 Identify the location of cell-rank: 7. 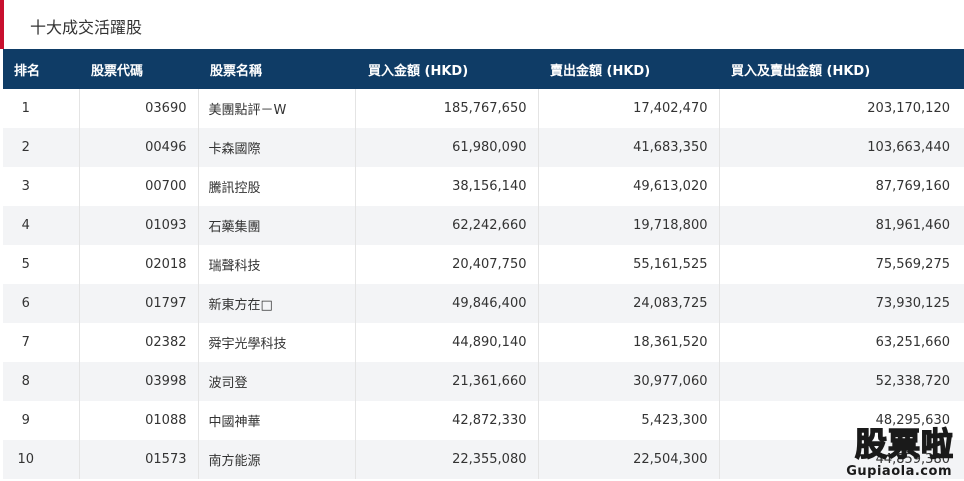
(41, 342).